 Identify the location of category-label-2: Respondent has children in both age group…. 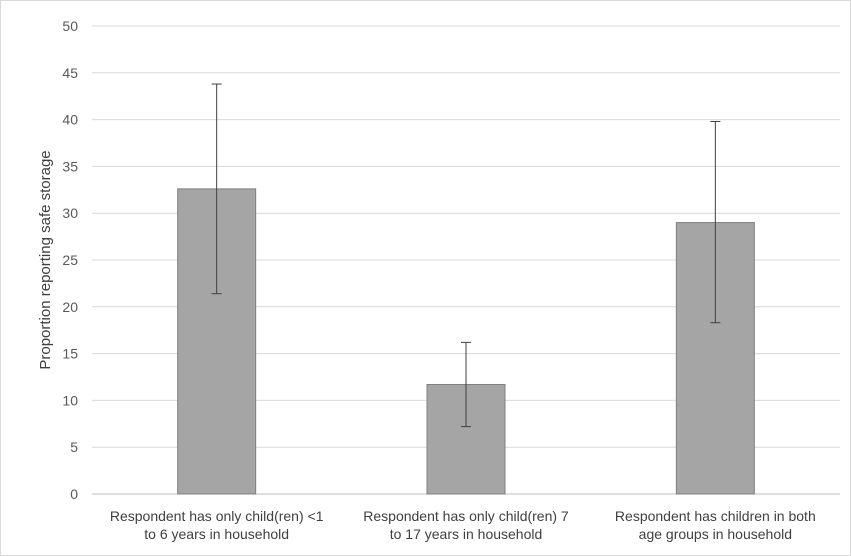
(715, 525).